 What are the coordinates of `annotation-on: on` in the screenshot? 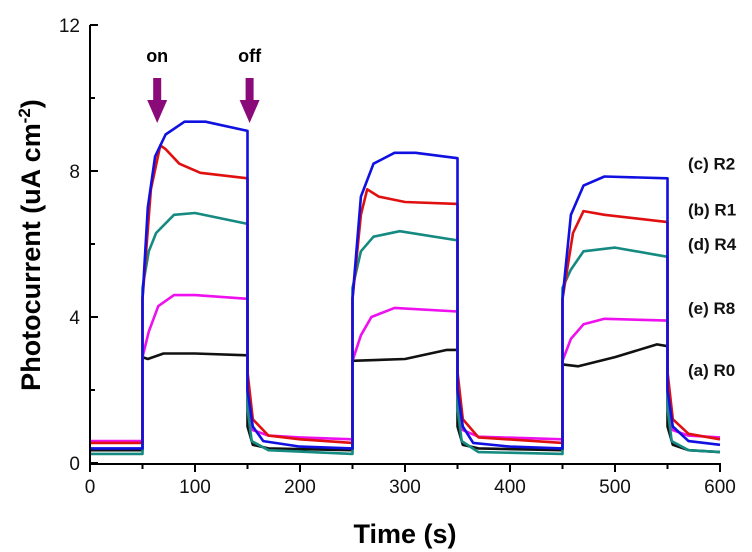 It's located at (157, 56).